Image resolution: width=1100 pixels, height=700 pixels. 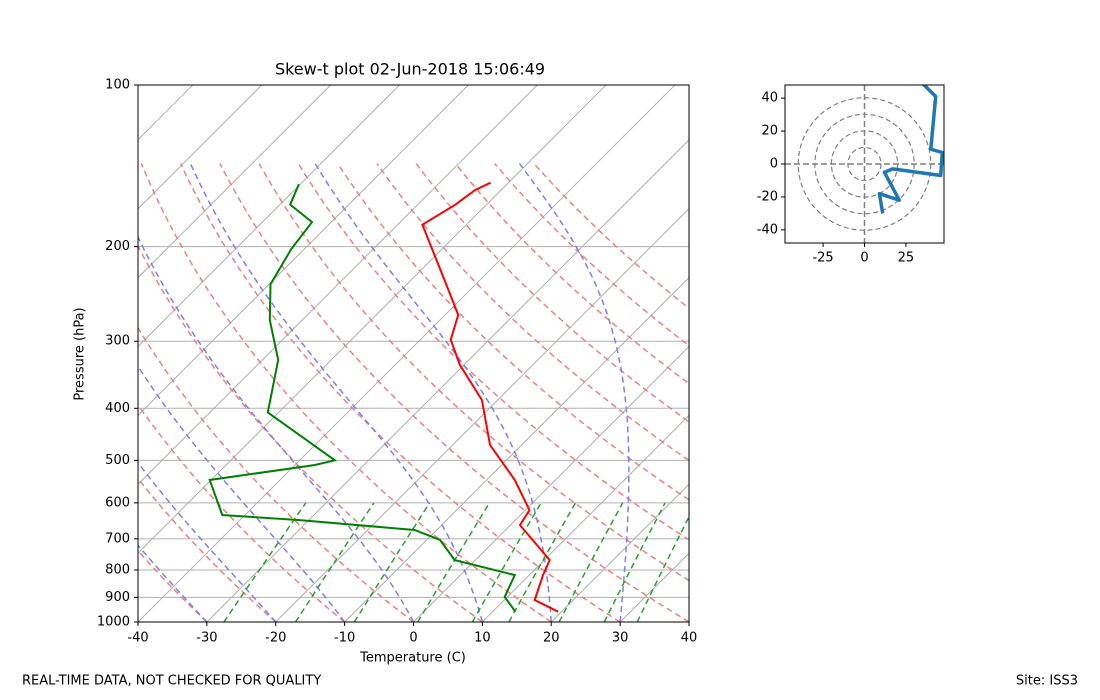 What do you see at coordinates (117, 460) in the screenshot?
I see `y-tick-label: 500` at bounding box center [117, 460].